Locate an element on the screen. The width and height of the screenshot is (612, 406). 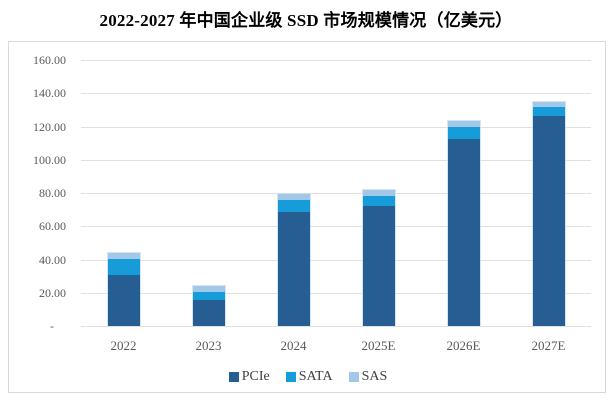
legend-swatch-pcie is located at coordinates (233, 377).